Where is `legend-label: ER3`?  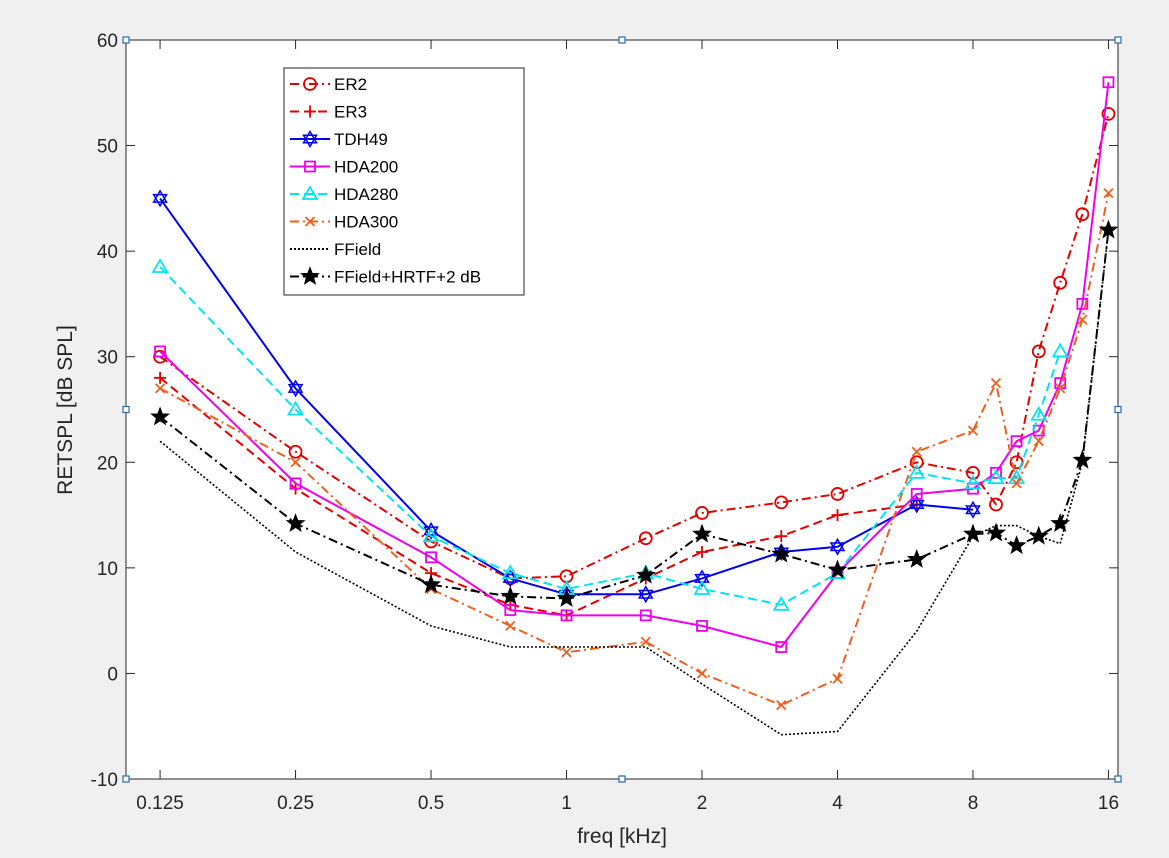
legend-label: ER3 is located at coordinates (350, 112).